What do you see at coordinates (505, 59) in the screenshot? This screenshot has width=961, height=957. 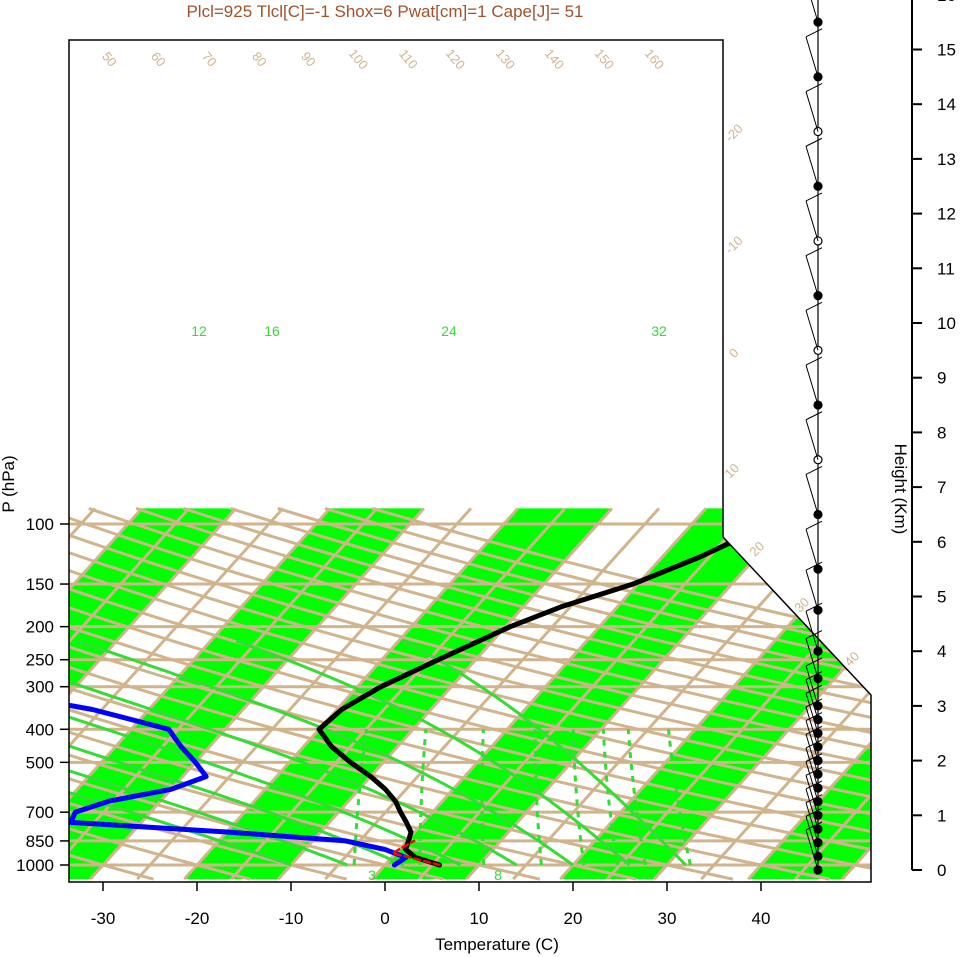 I see `dry-adiabat-label: 130` at bounding box center [505, 59].